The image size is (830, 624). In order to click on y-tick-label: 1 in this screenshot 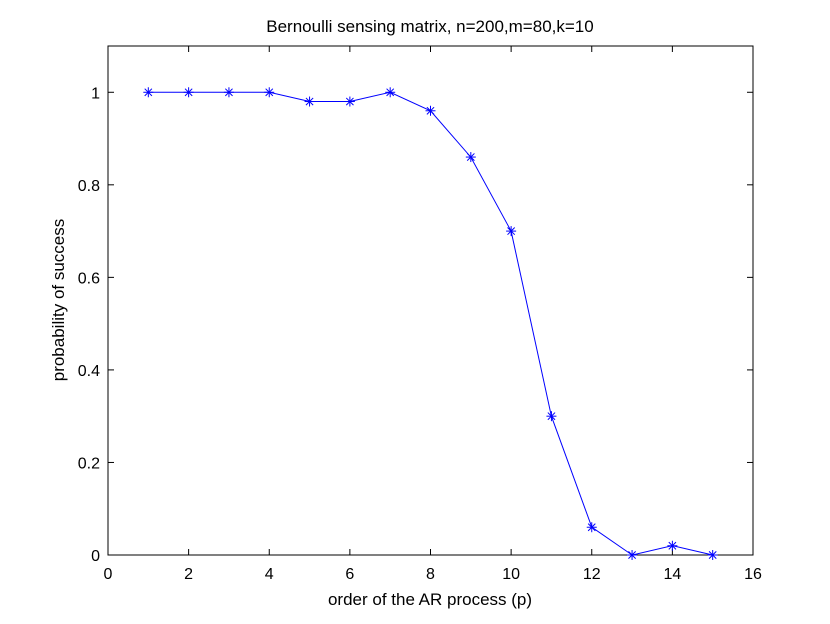, I will do `click(95, 93)`.